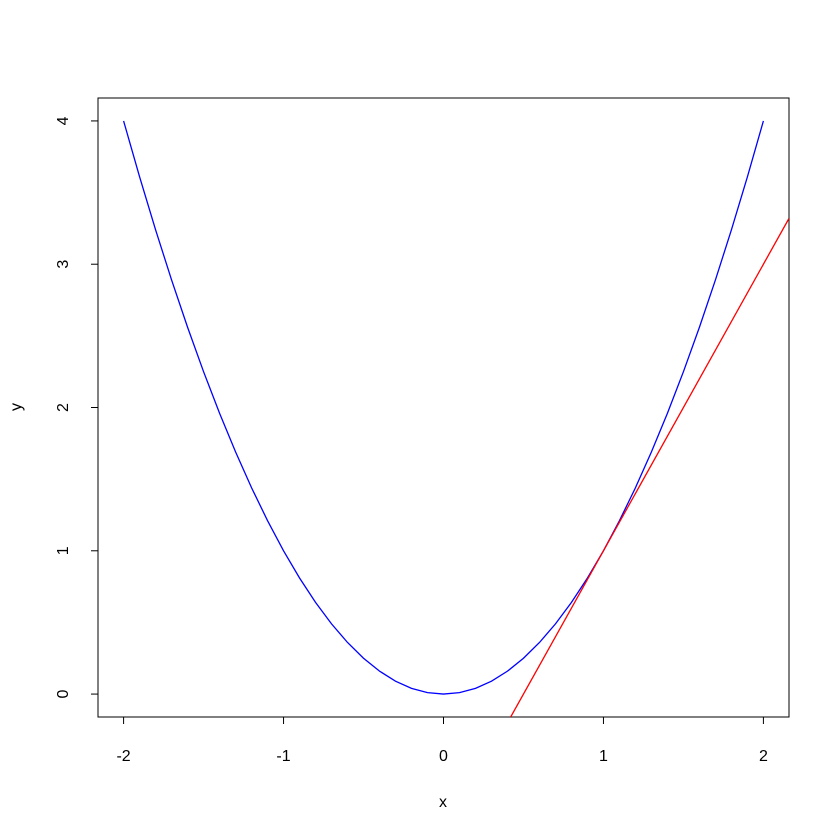 The image size is (840, 840). I want to click on y-tick-label: 0, so click(63, 694).